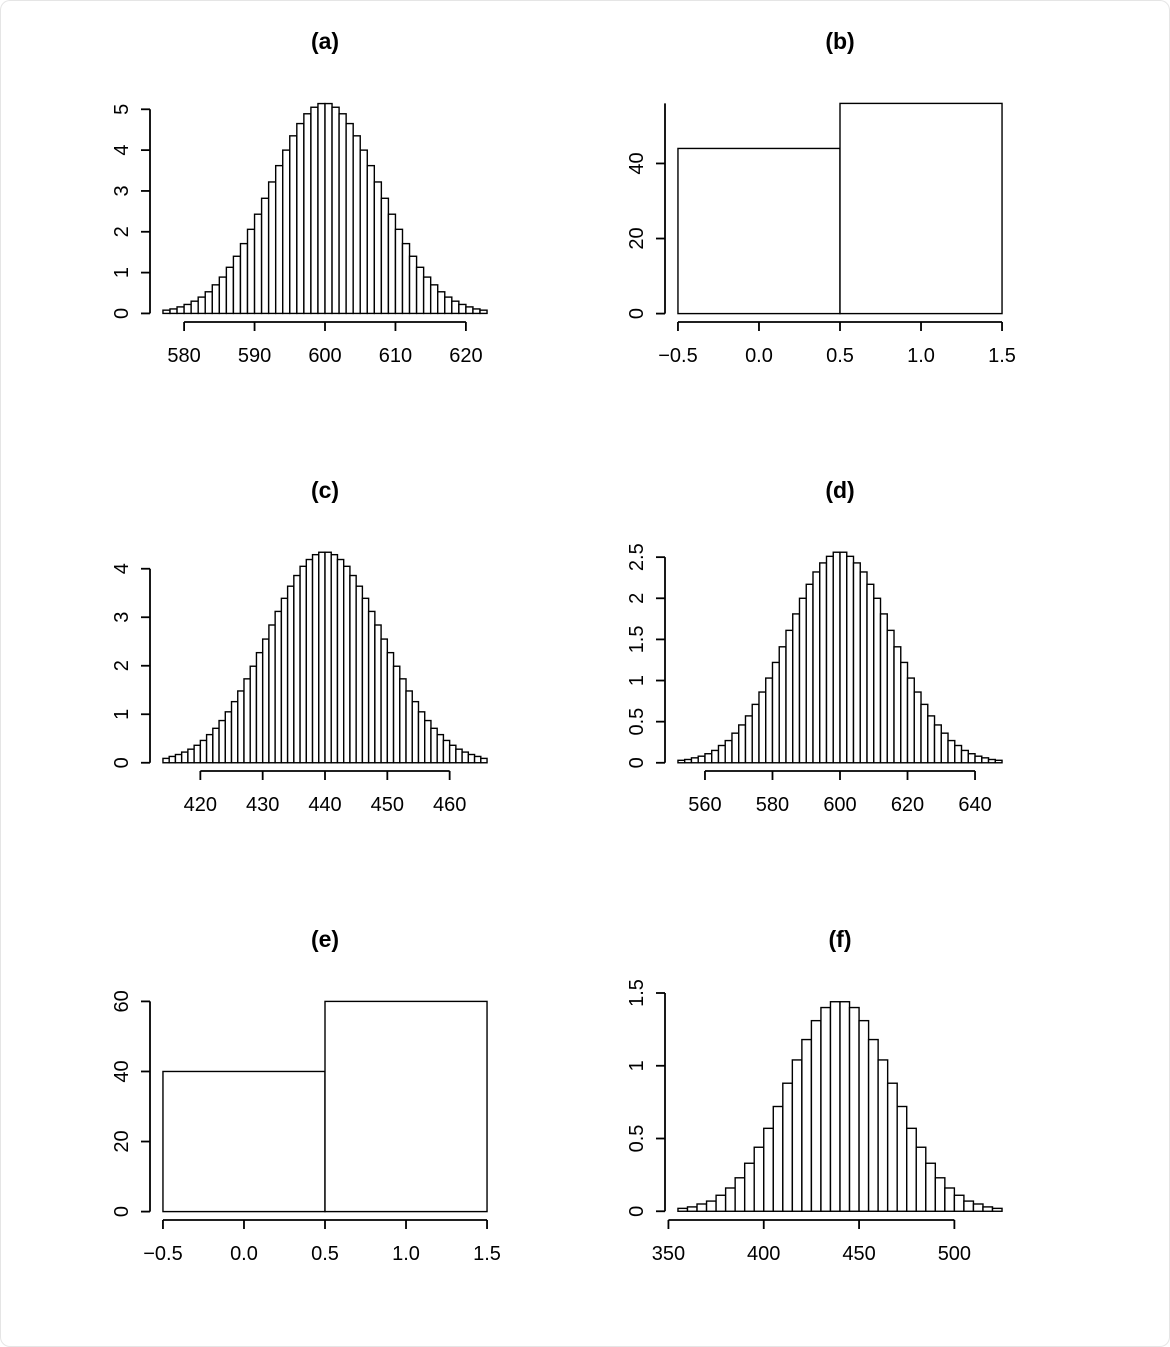 This screenshot has height=1347, width=1170. What do you see at coordinates (637, 163) in the screenshot?
I see `y-tick-label: 40` at bounding box center [637, 163].